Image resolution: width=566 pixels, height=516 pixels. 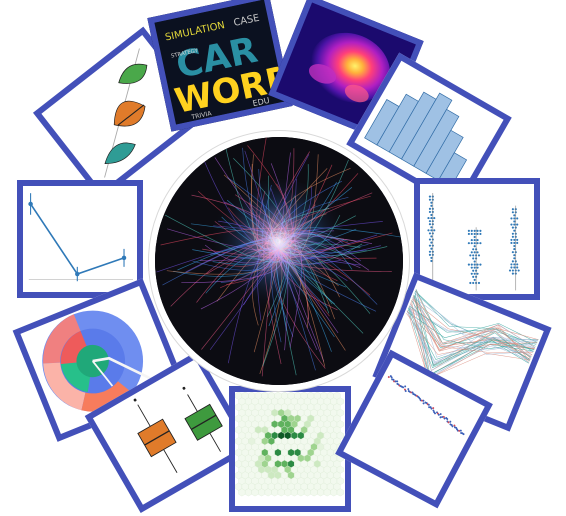 What do you see at coordinates (426, 405) in the screenshot?
I see `scatter-line-icon` at bounding box center [426, 405].